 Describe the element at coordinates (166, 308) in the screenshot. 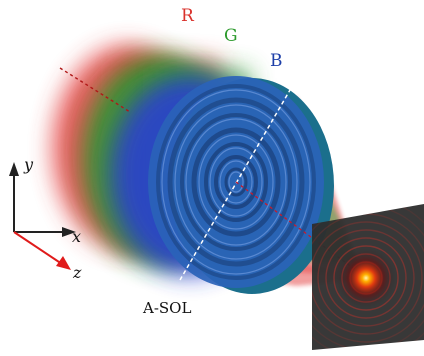

I see `element-label: A-SOL` at that location.